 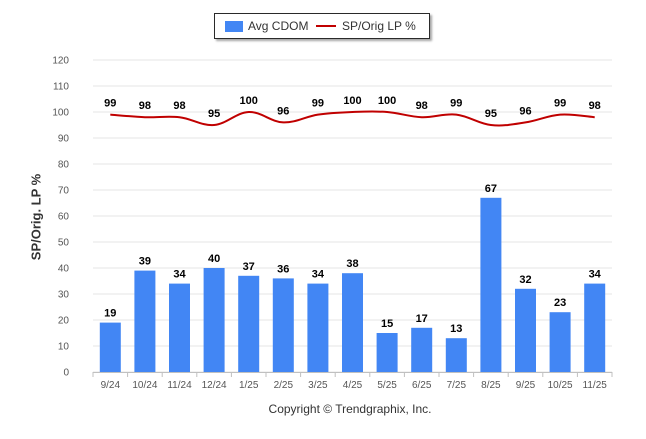 I want to click on legend-line-label: SP/Orig LP %, so click(x=379, y=26).